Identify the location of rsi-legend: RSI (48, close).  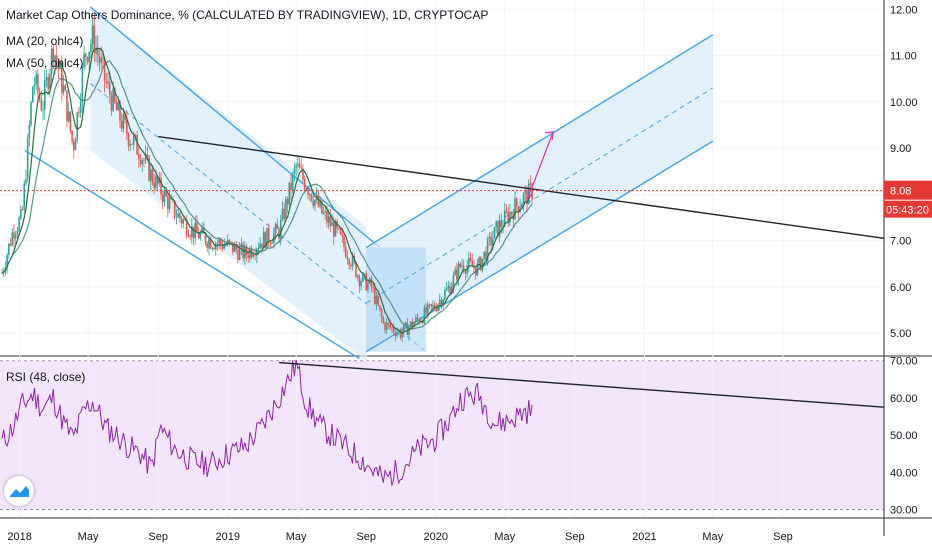
(46, 377).